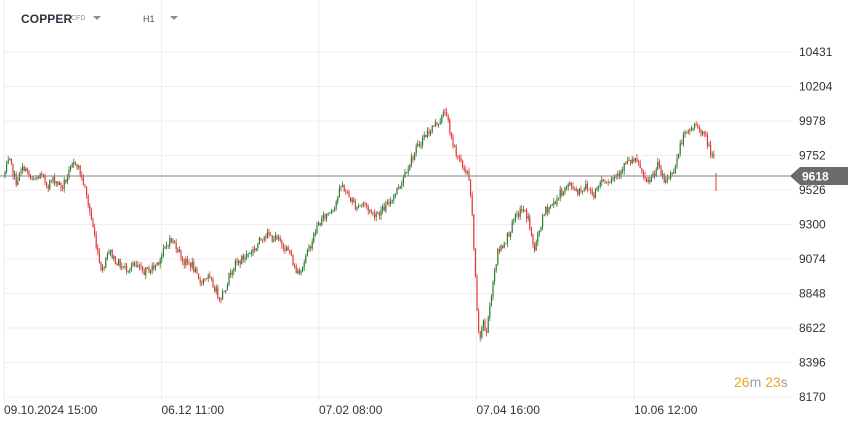 Image resolution: width=859 pixels, height=427 pixels. I want to click on candle-countdown: 26m 23s, so click(761, 382).